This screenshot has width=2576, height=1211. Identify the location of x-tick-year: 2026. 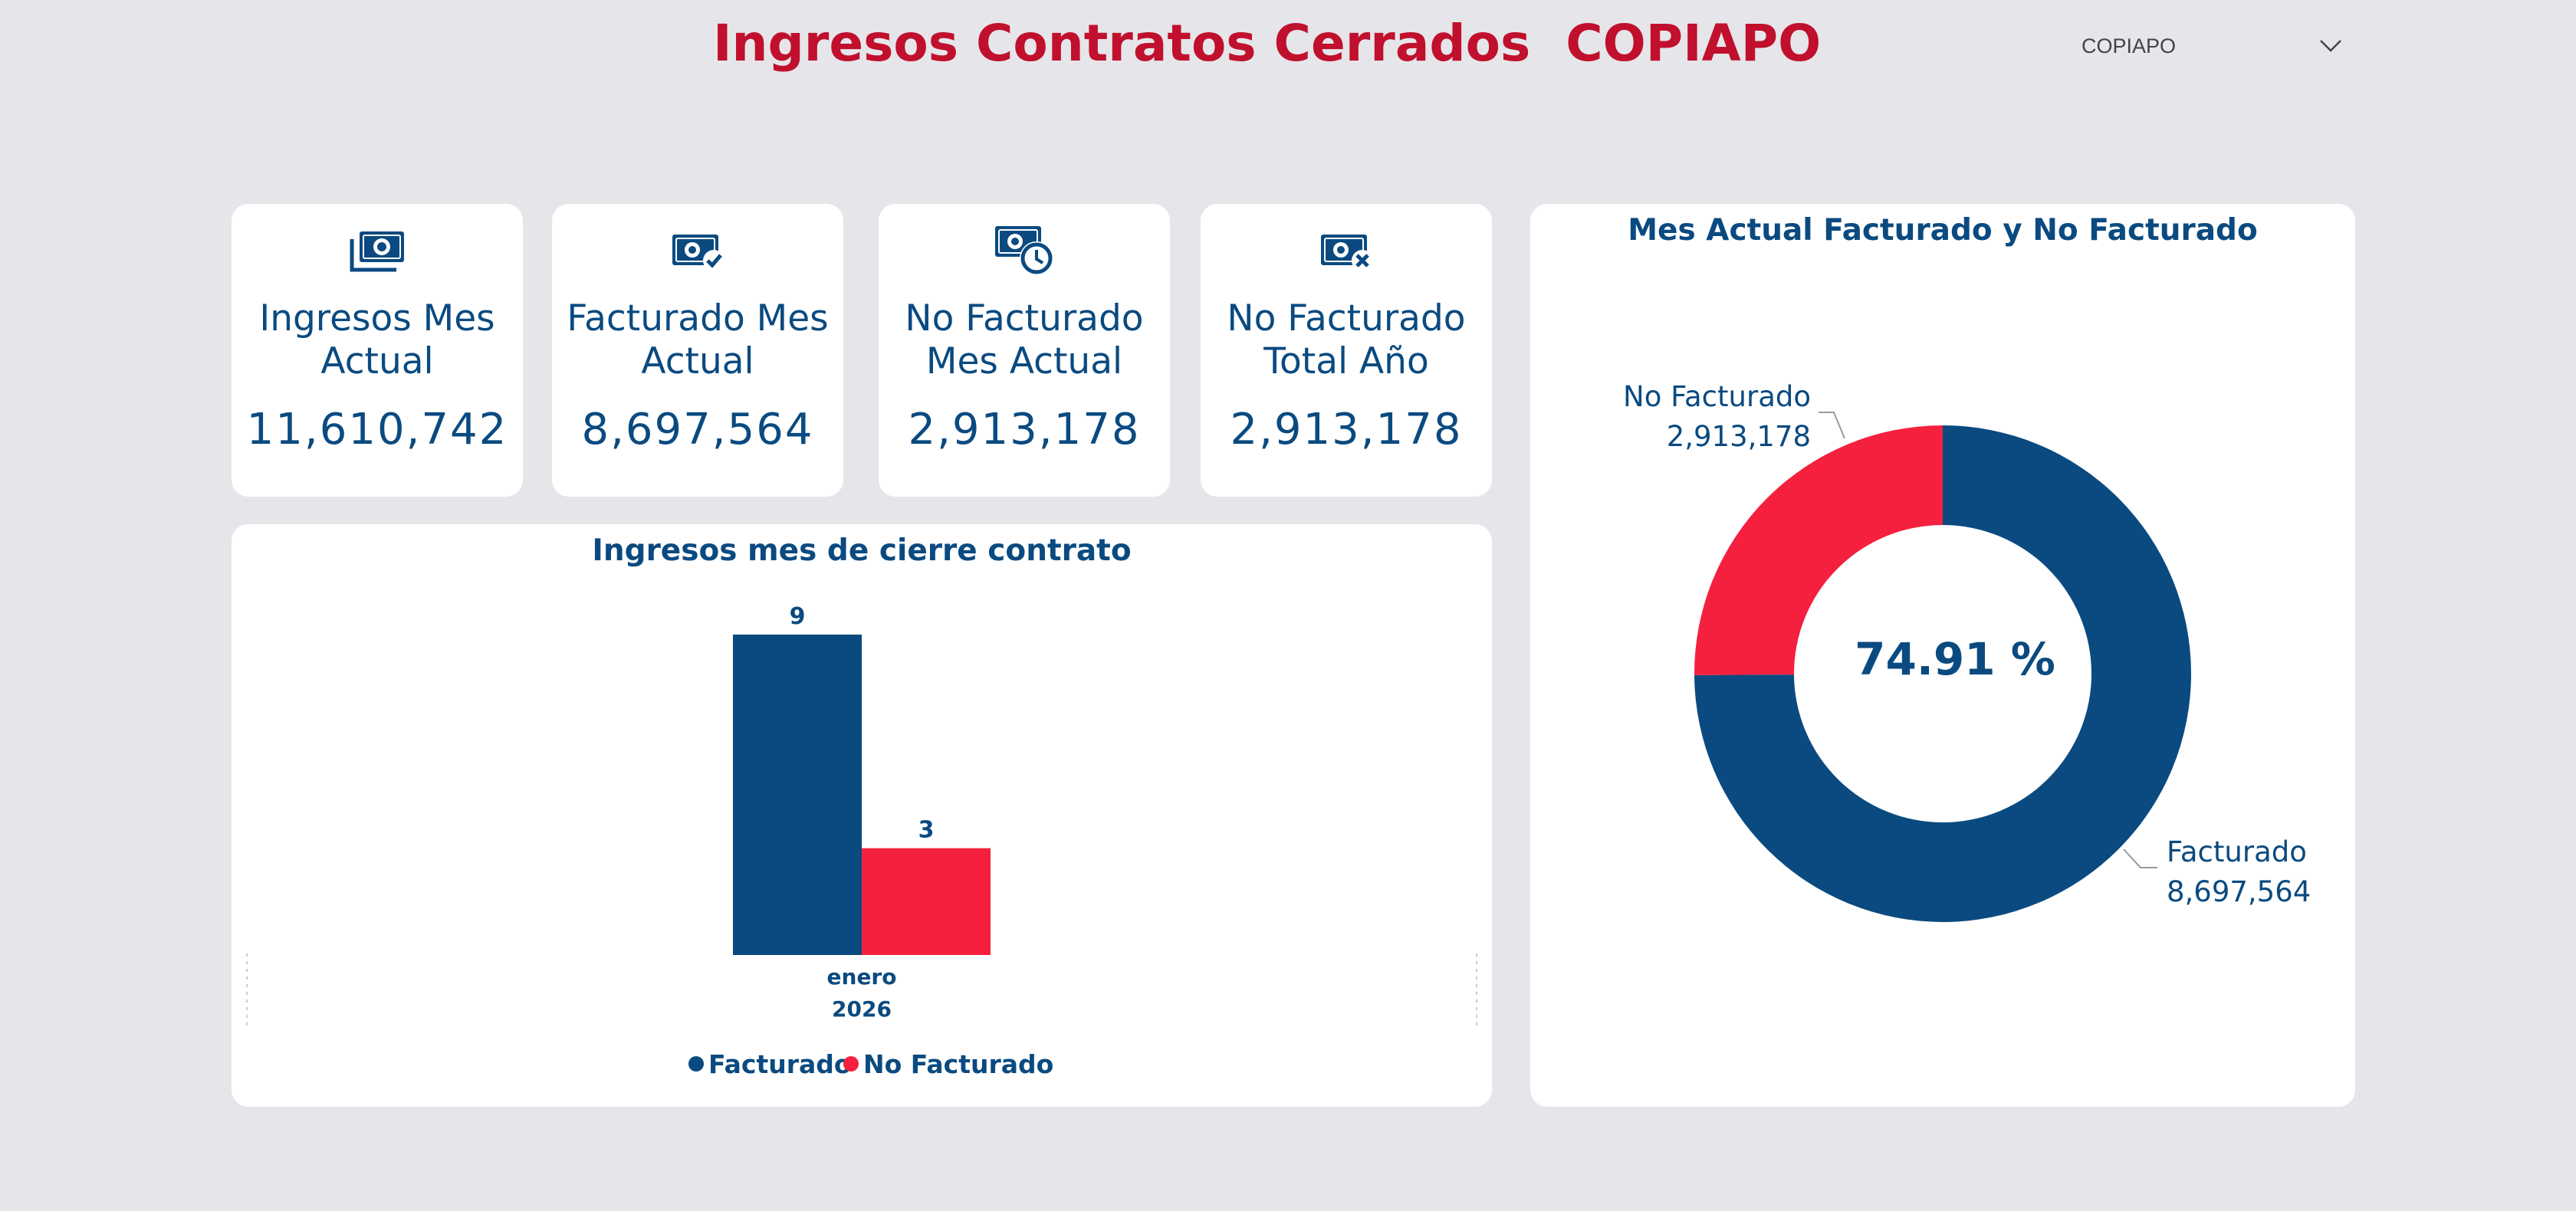
(862, 1009).